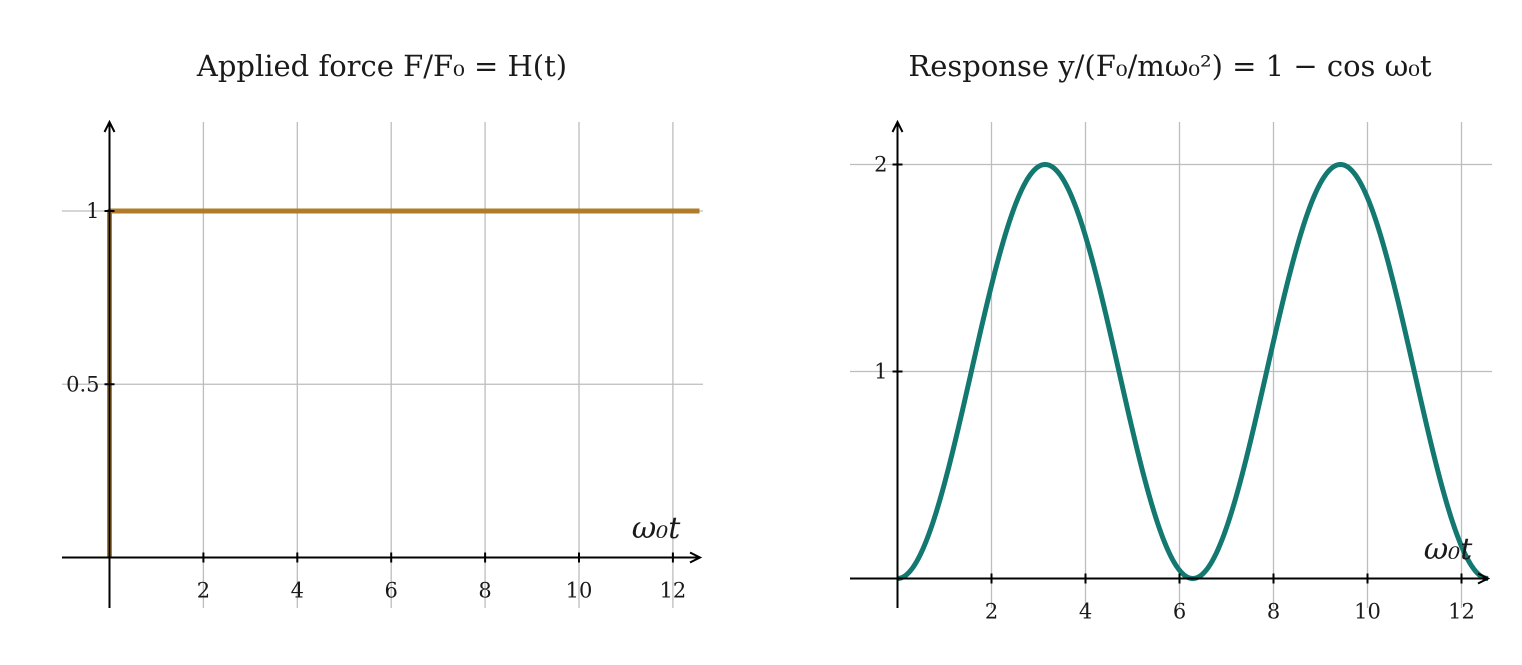 The width and height of the screenshot is (1522, 665). Describe the element at coordinates (880, 165) in the screenshot. I see `y-tick-label: 2` at that location.